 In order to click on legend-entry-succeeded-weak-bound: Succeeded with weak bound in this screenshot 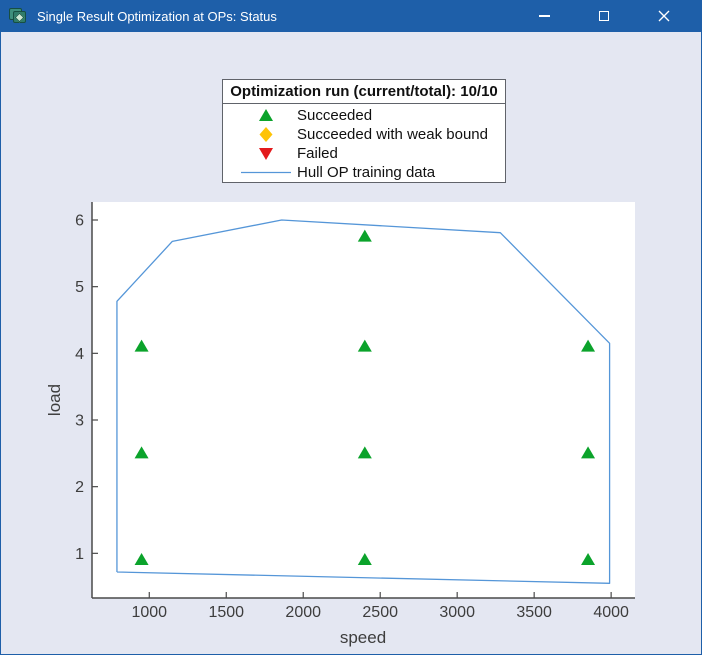, I will do `click(364, 134)`.